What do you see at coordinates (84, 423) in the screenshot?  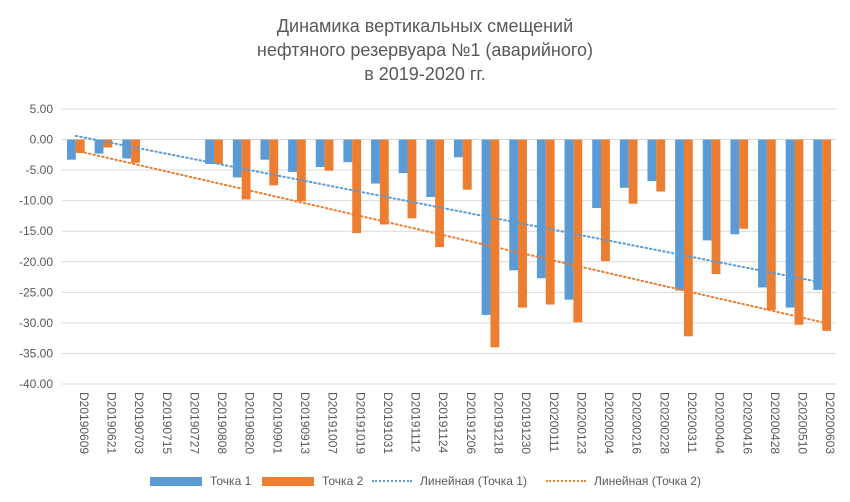 I see `x-tick-label: D20190609` at bounding box center [84, 423].